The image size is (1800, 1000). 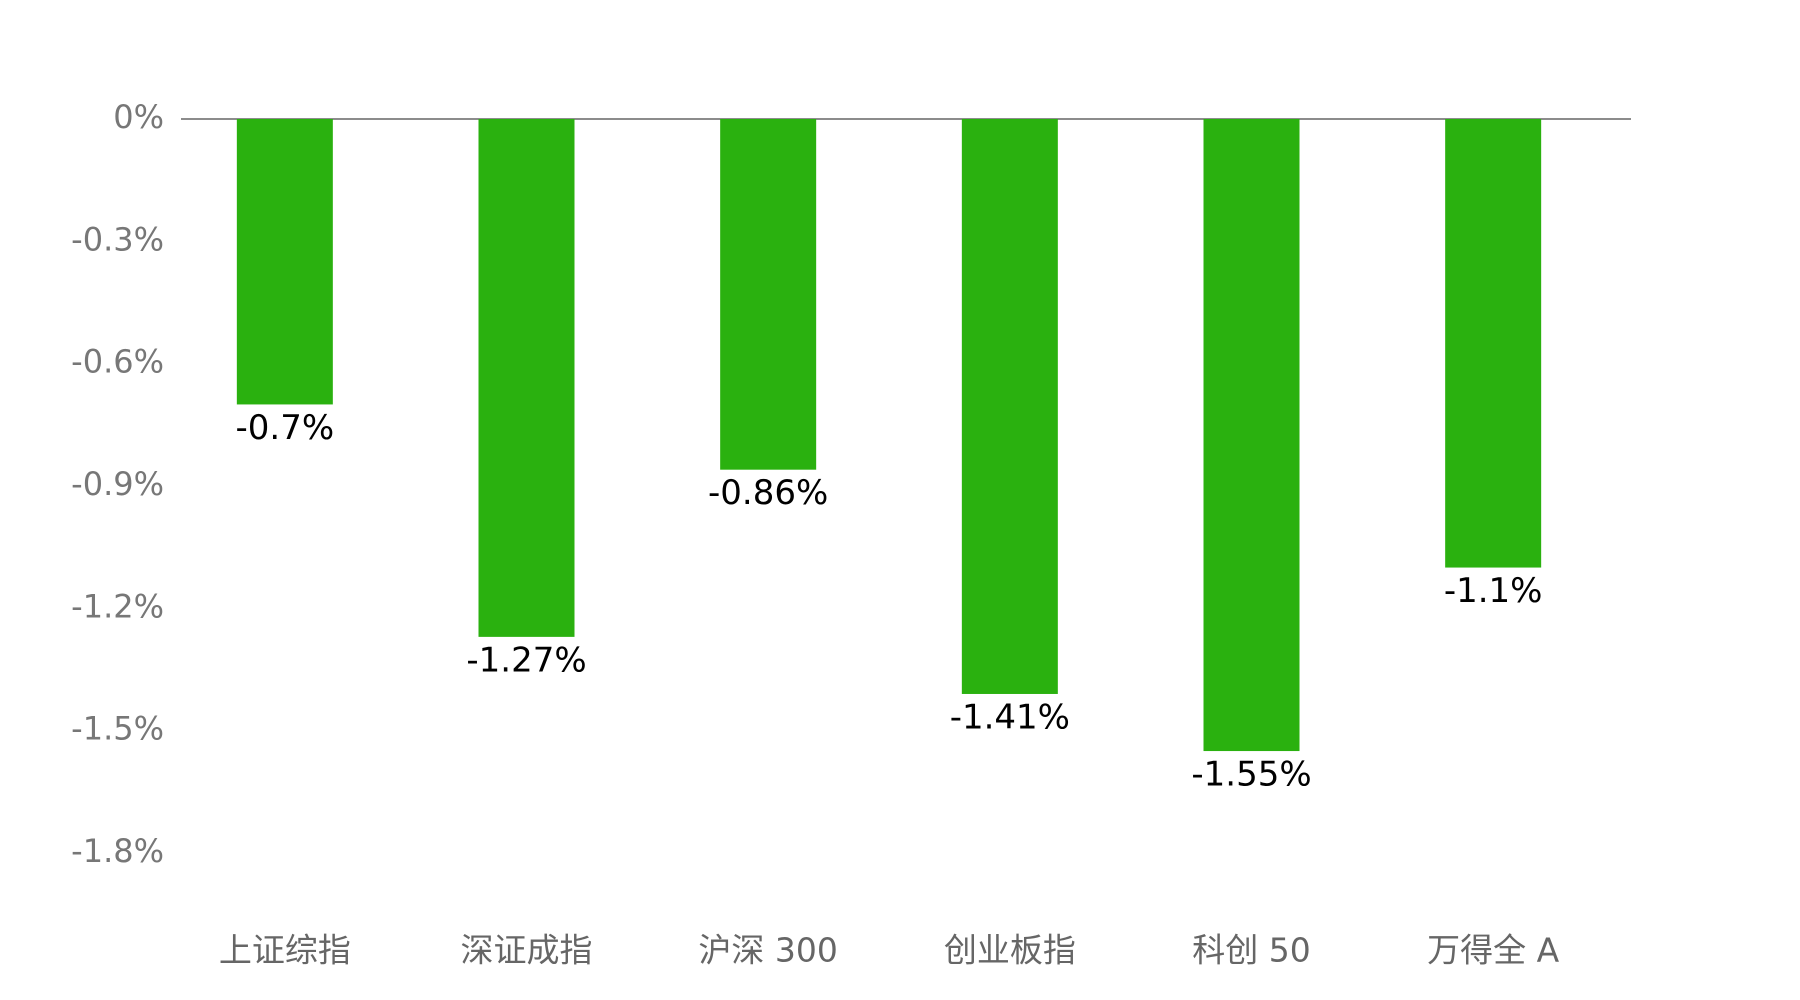 What do you see at coordinates (117, 362) in the screenshot?
I see `y-tick-label: -0.6%` at bounding box center [117, 362].